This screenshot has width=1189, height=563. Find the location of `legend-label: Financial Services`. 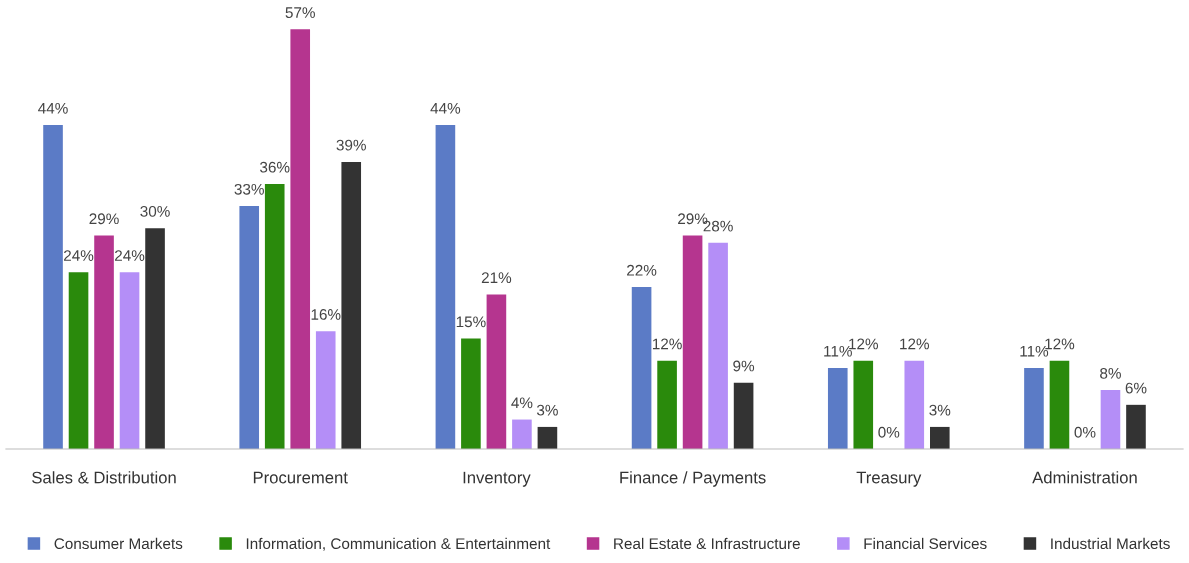

legend-label: Financial Services is located at coordinates (925, 543).